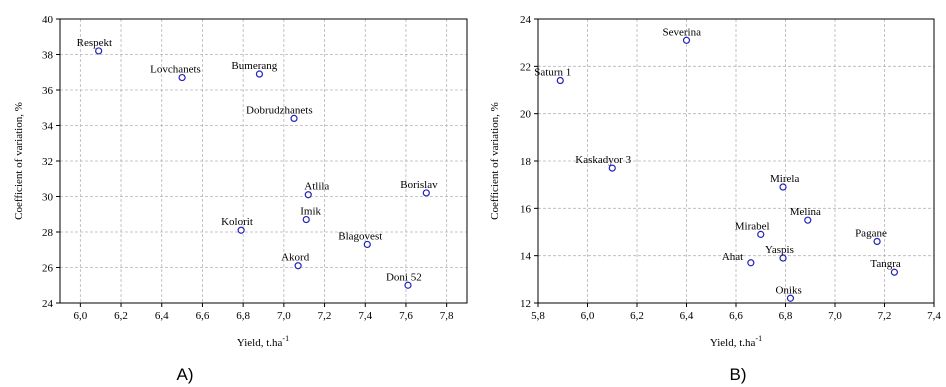  I want to click on y-tick-label: 12, so click(525, 304).